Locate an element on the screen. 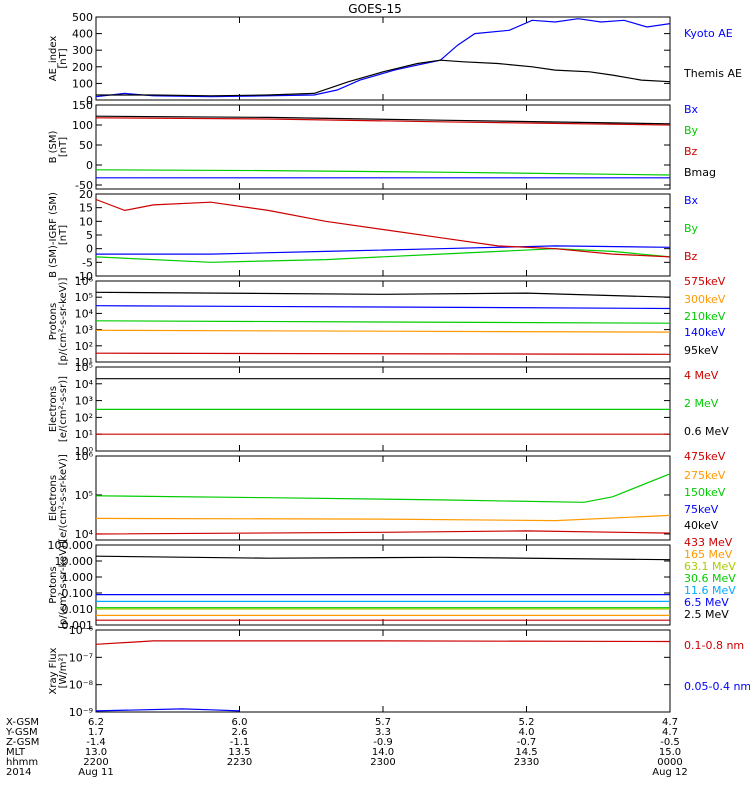 This screenshot has width=750, height=800. y-tick-label: -5 is located at coordinates (87, 262).